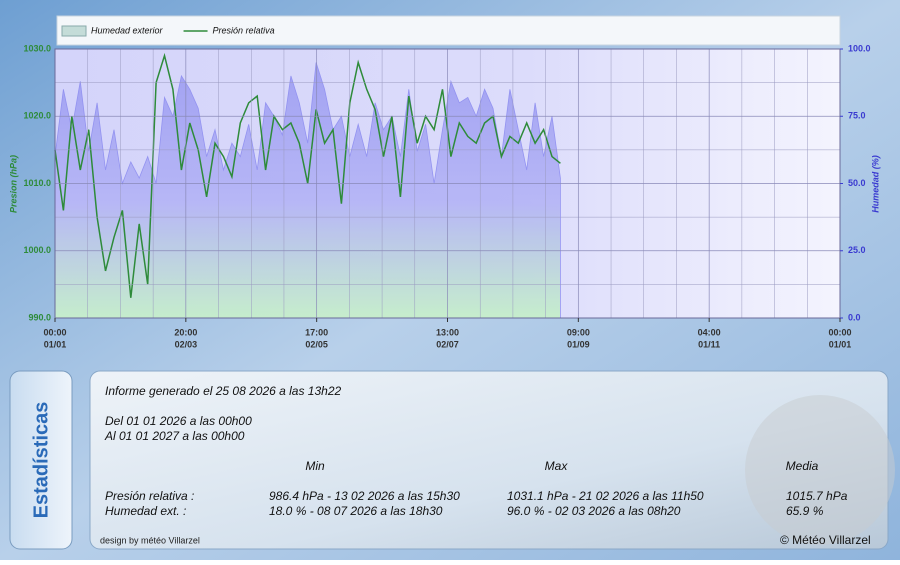 This screenshot has width=900, height=565. What do you see at coordinates (820, 470) in the screenshot?
I see `barometer-decoration` at bounding box center [820, 470].